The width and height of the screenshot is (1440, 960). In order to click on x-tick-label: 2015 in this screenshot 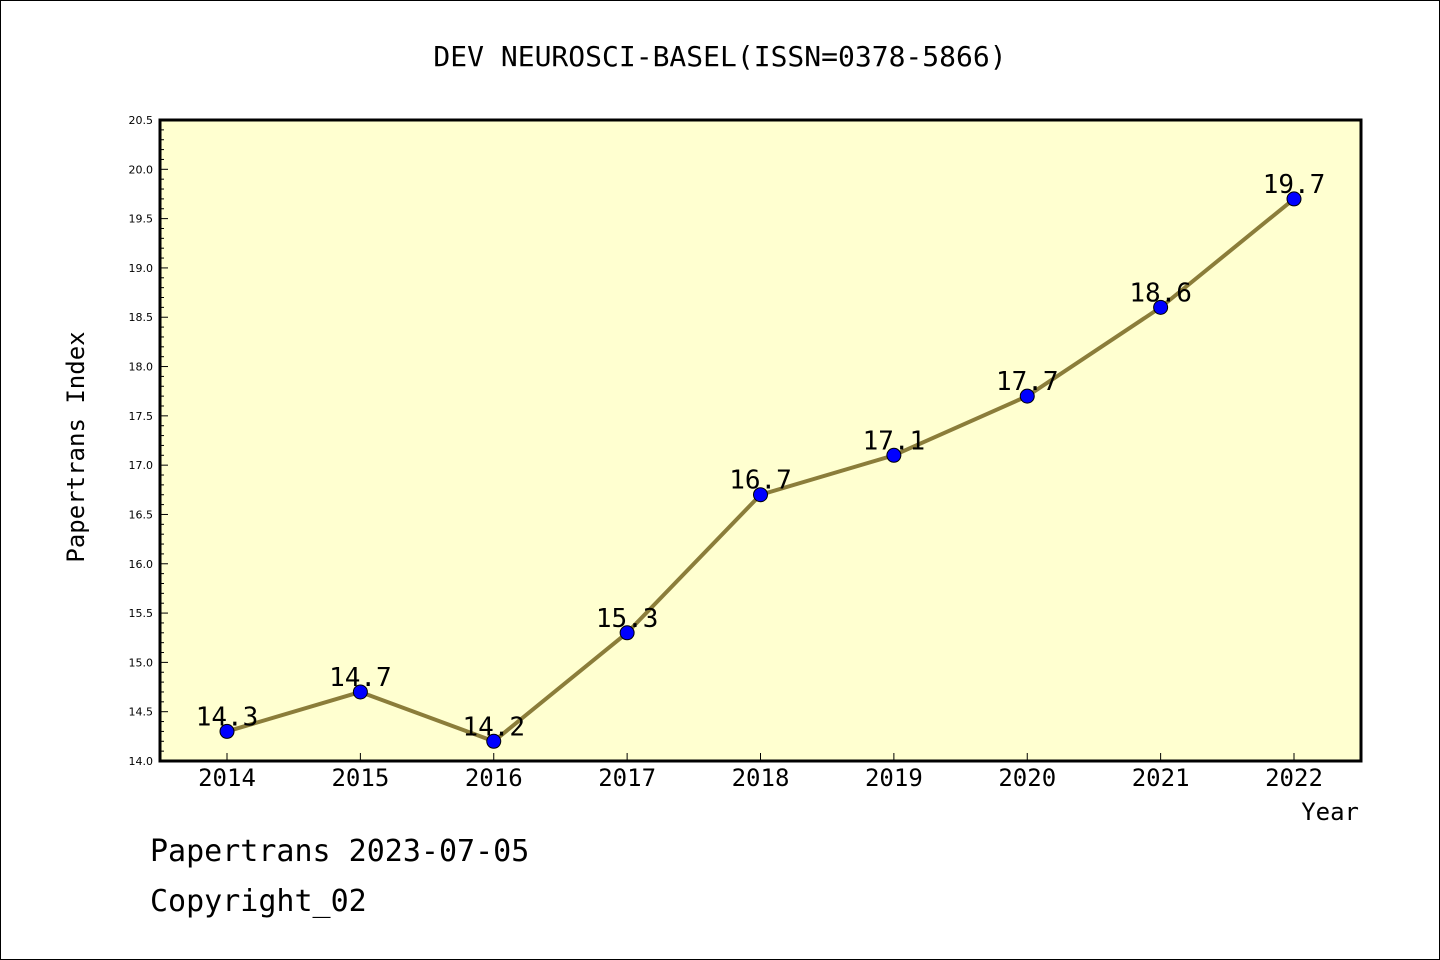, I will do `click(360, 778)`.